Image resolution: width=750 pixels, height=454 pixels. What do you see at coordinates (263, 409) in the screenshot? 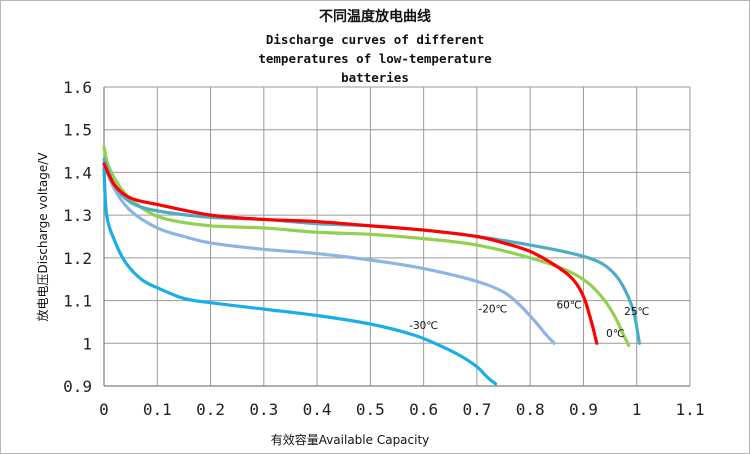
I see `x-tick-label: 0.3` at bounding box center [263, 409].